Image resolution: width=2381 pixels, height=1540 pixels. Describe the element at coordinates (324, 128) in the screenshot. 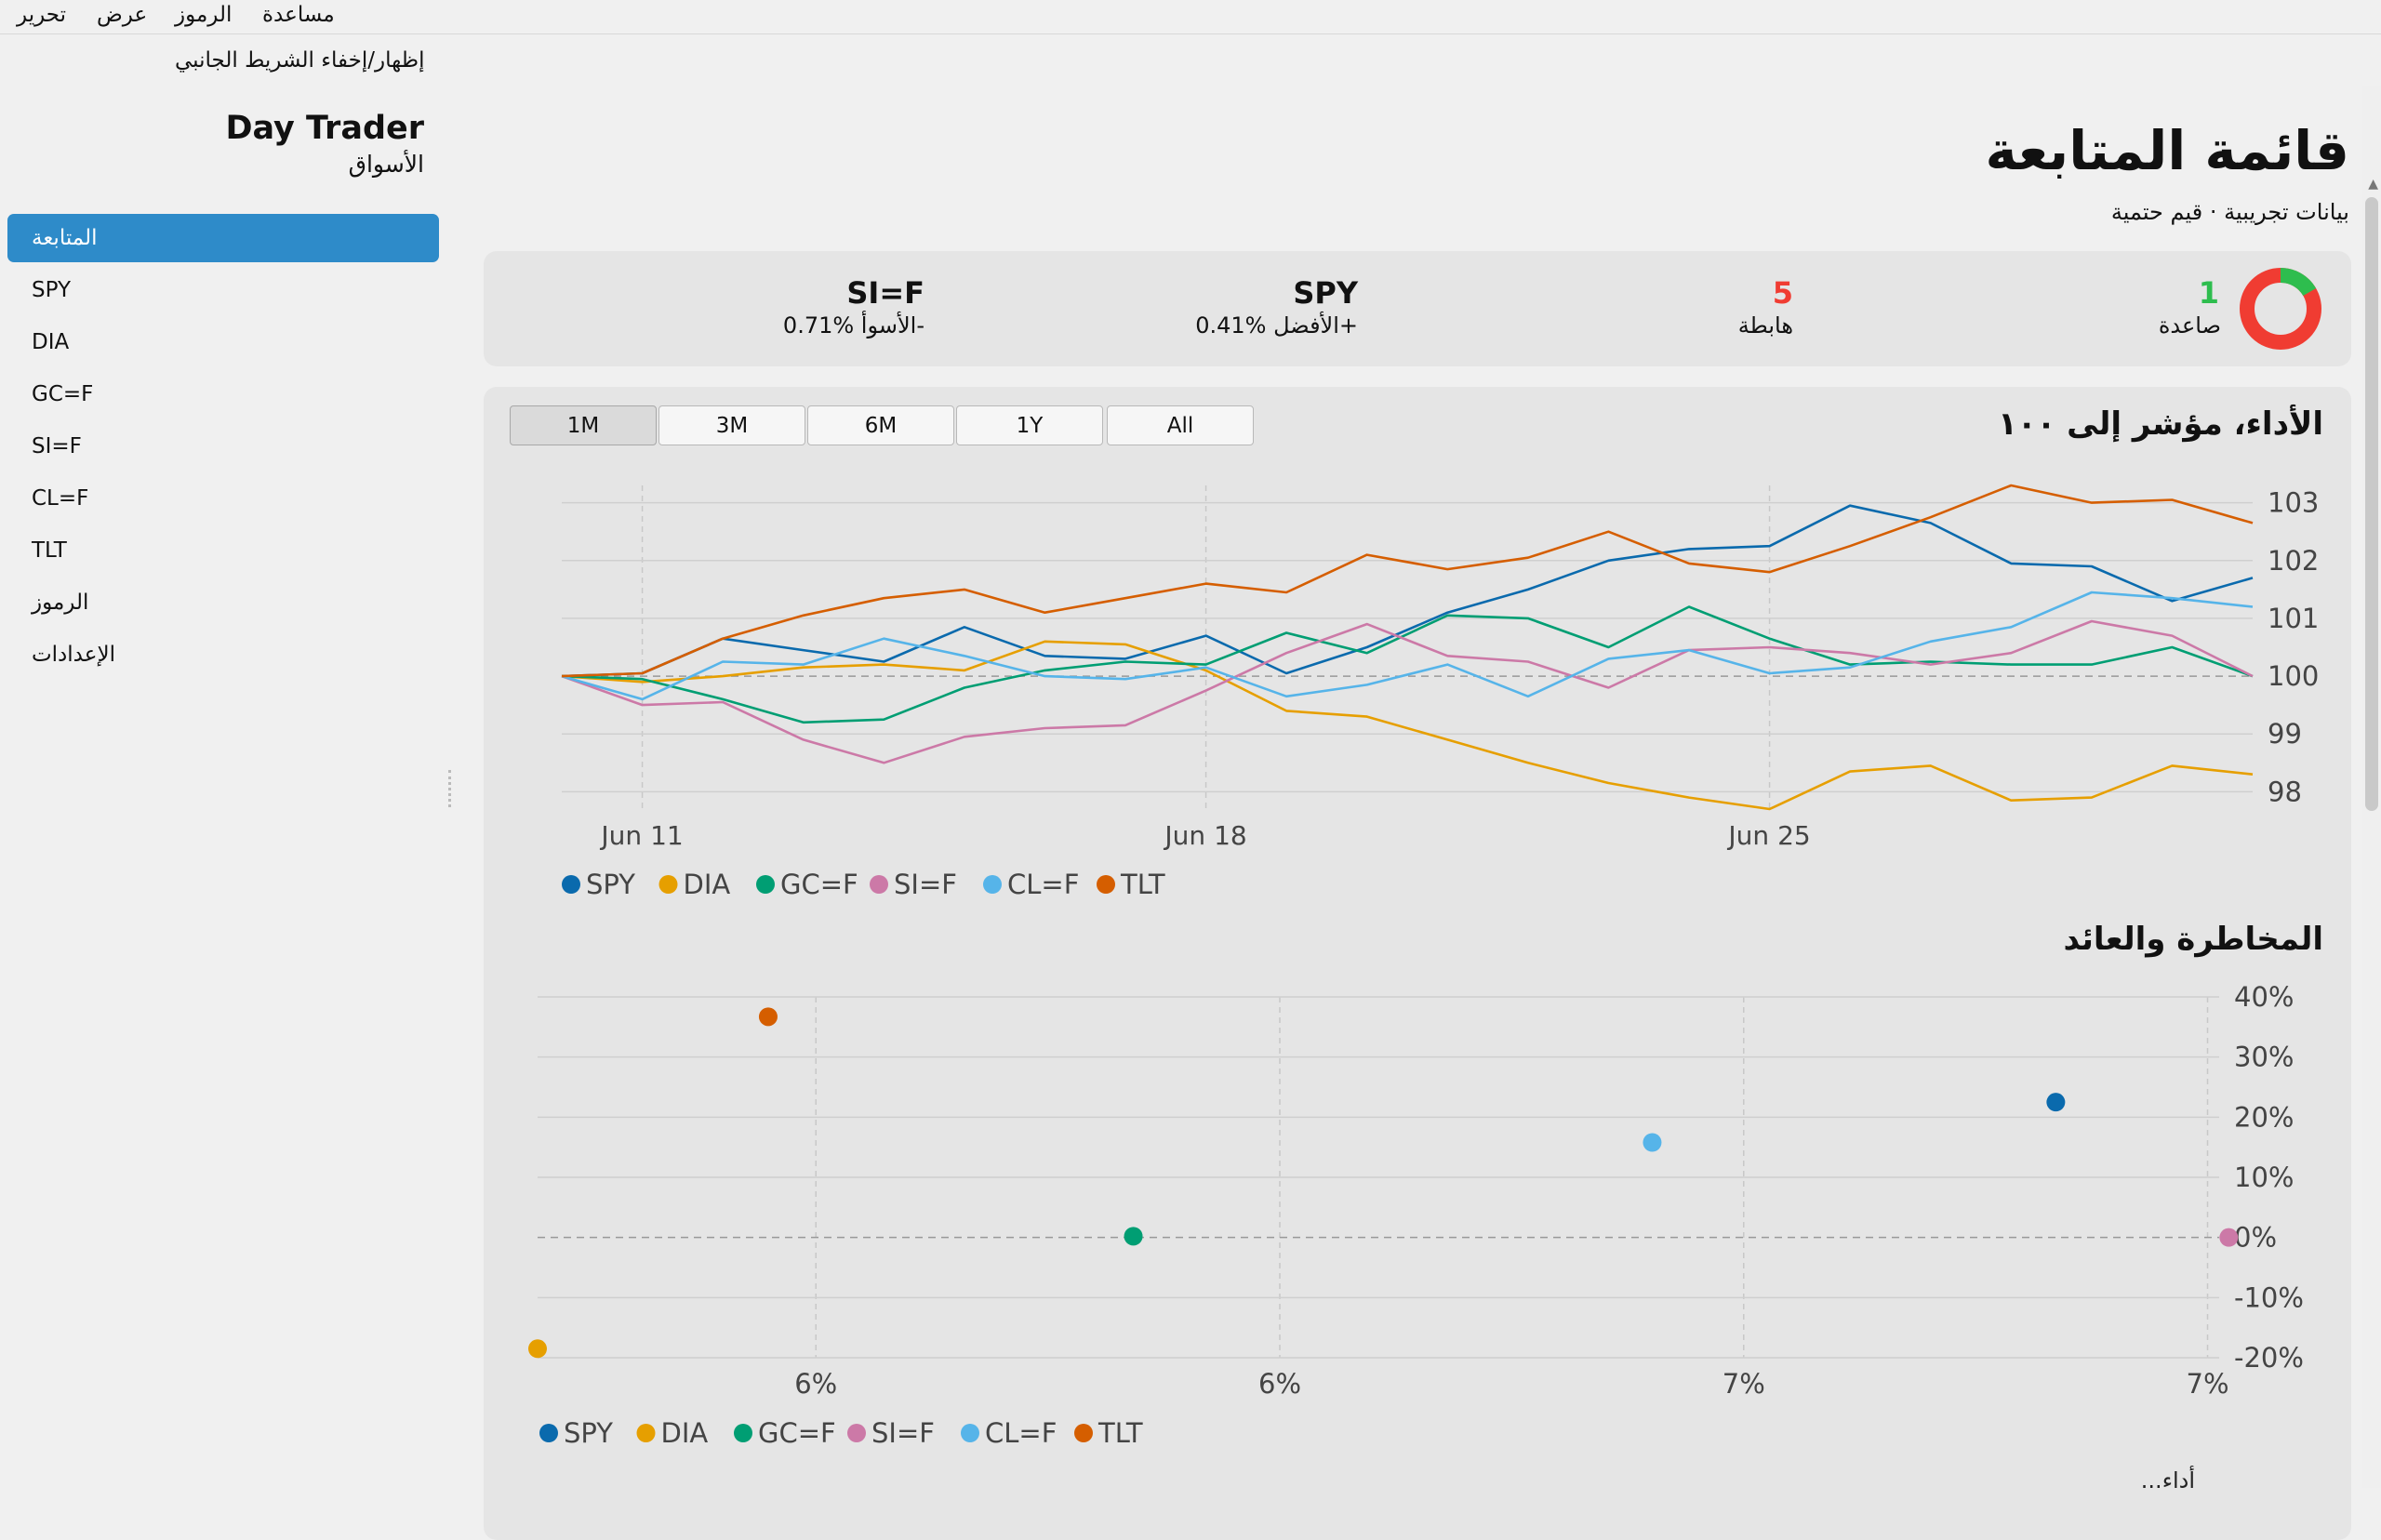

I see `app-title: Day Trader` at that location.